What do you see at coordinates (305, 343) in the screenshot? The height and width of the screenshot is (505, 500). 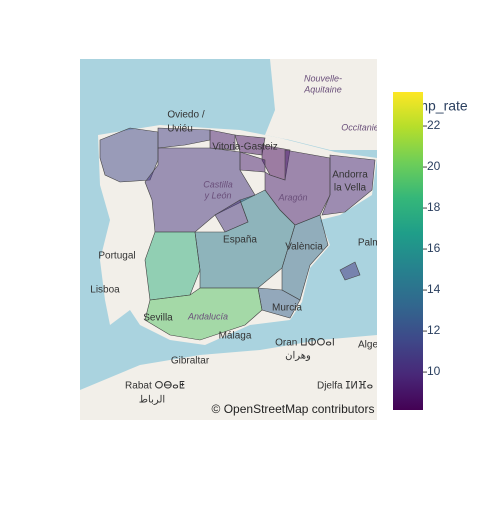 I see `place-label: Oran ⵡⵀⵔⴰⵏ` at bounding box center [305, 343].